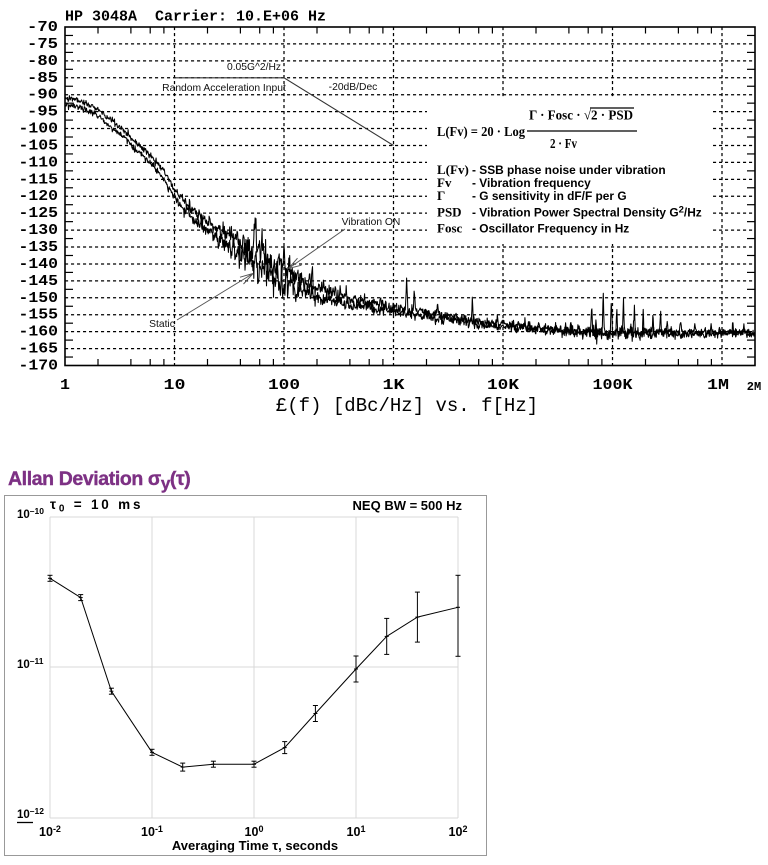 The width and height of the screenshot is (768, 865). What do you see at coordinates (503, 385) in the screenshot?
I see `svg-text: 10K` at bounding box center [503, 385].